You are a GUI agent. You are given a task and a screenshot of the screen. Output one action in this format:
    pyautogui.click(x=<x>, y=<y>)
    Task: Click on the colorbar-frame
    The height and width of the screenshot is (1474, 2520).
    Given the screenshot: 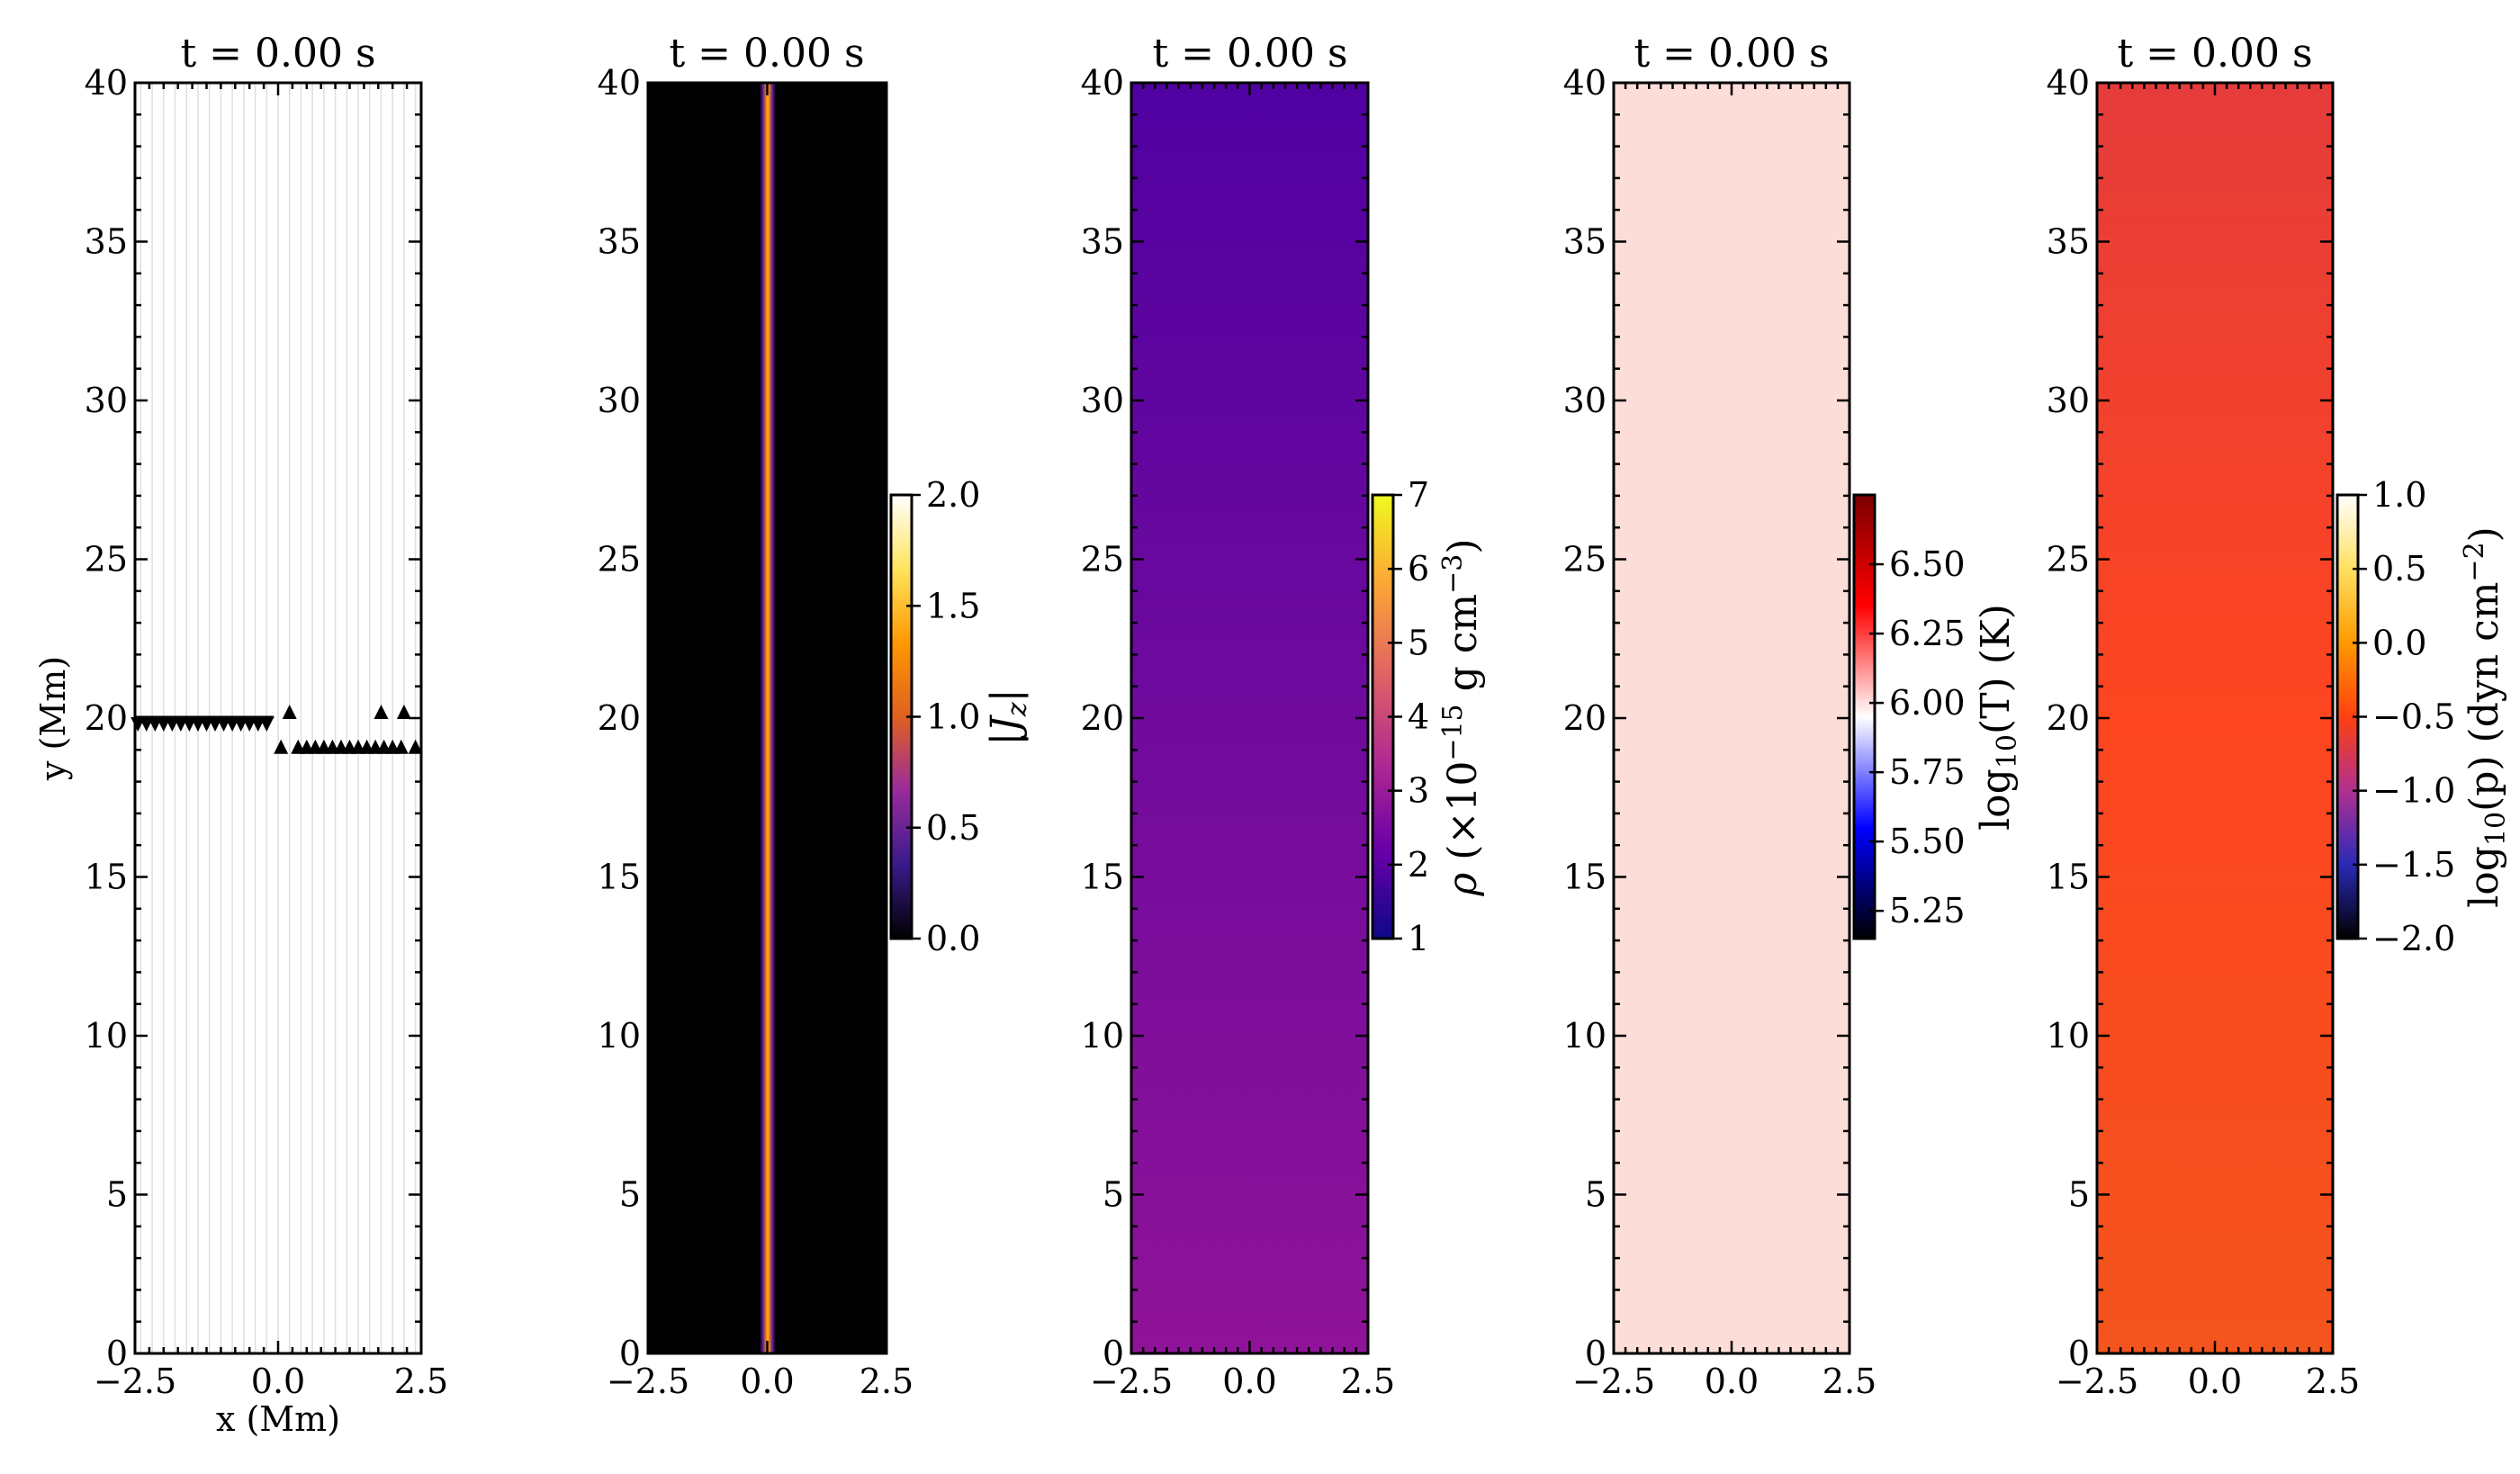 What is the action you would take?
    pyautogui.click(x=1864, y=716)
    